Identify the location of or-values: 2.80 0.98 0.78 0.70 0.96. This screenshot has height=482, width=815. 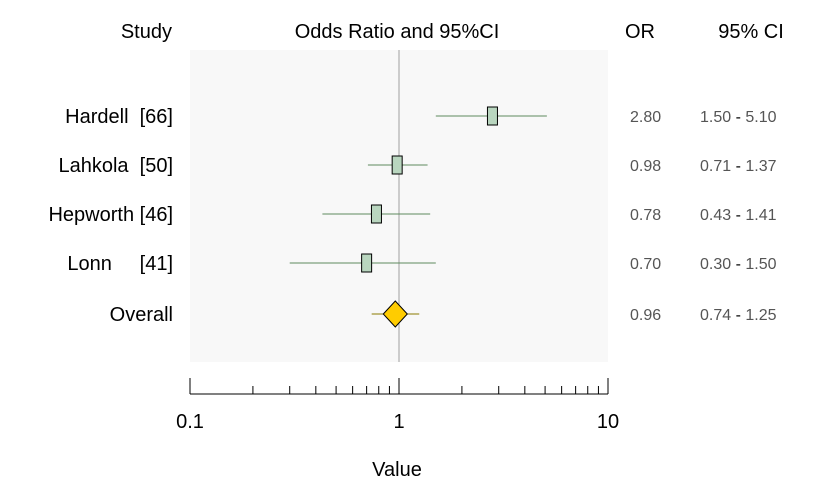
(645, 216).